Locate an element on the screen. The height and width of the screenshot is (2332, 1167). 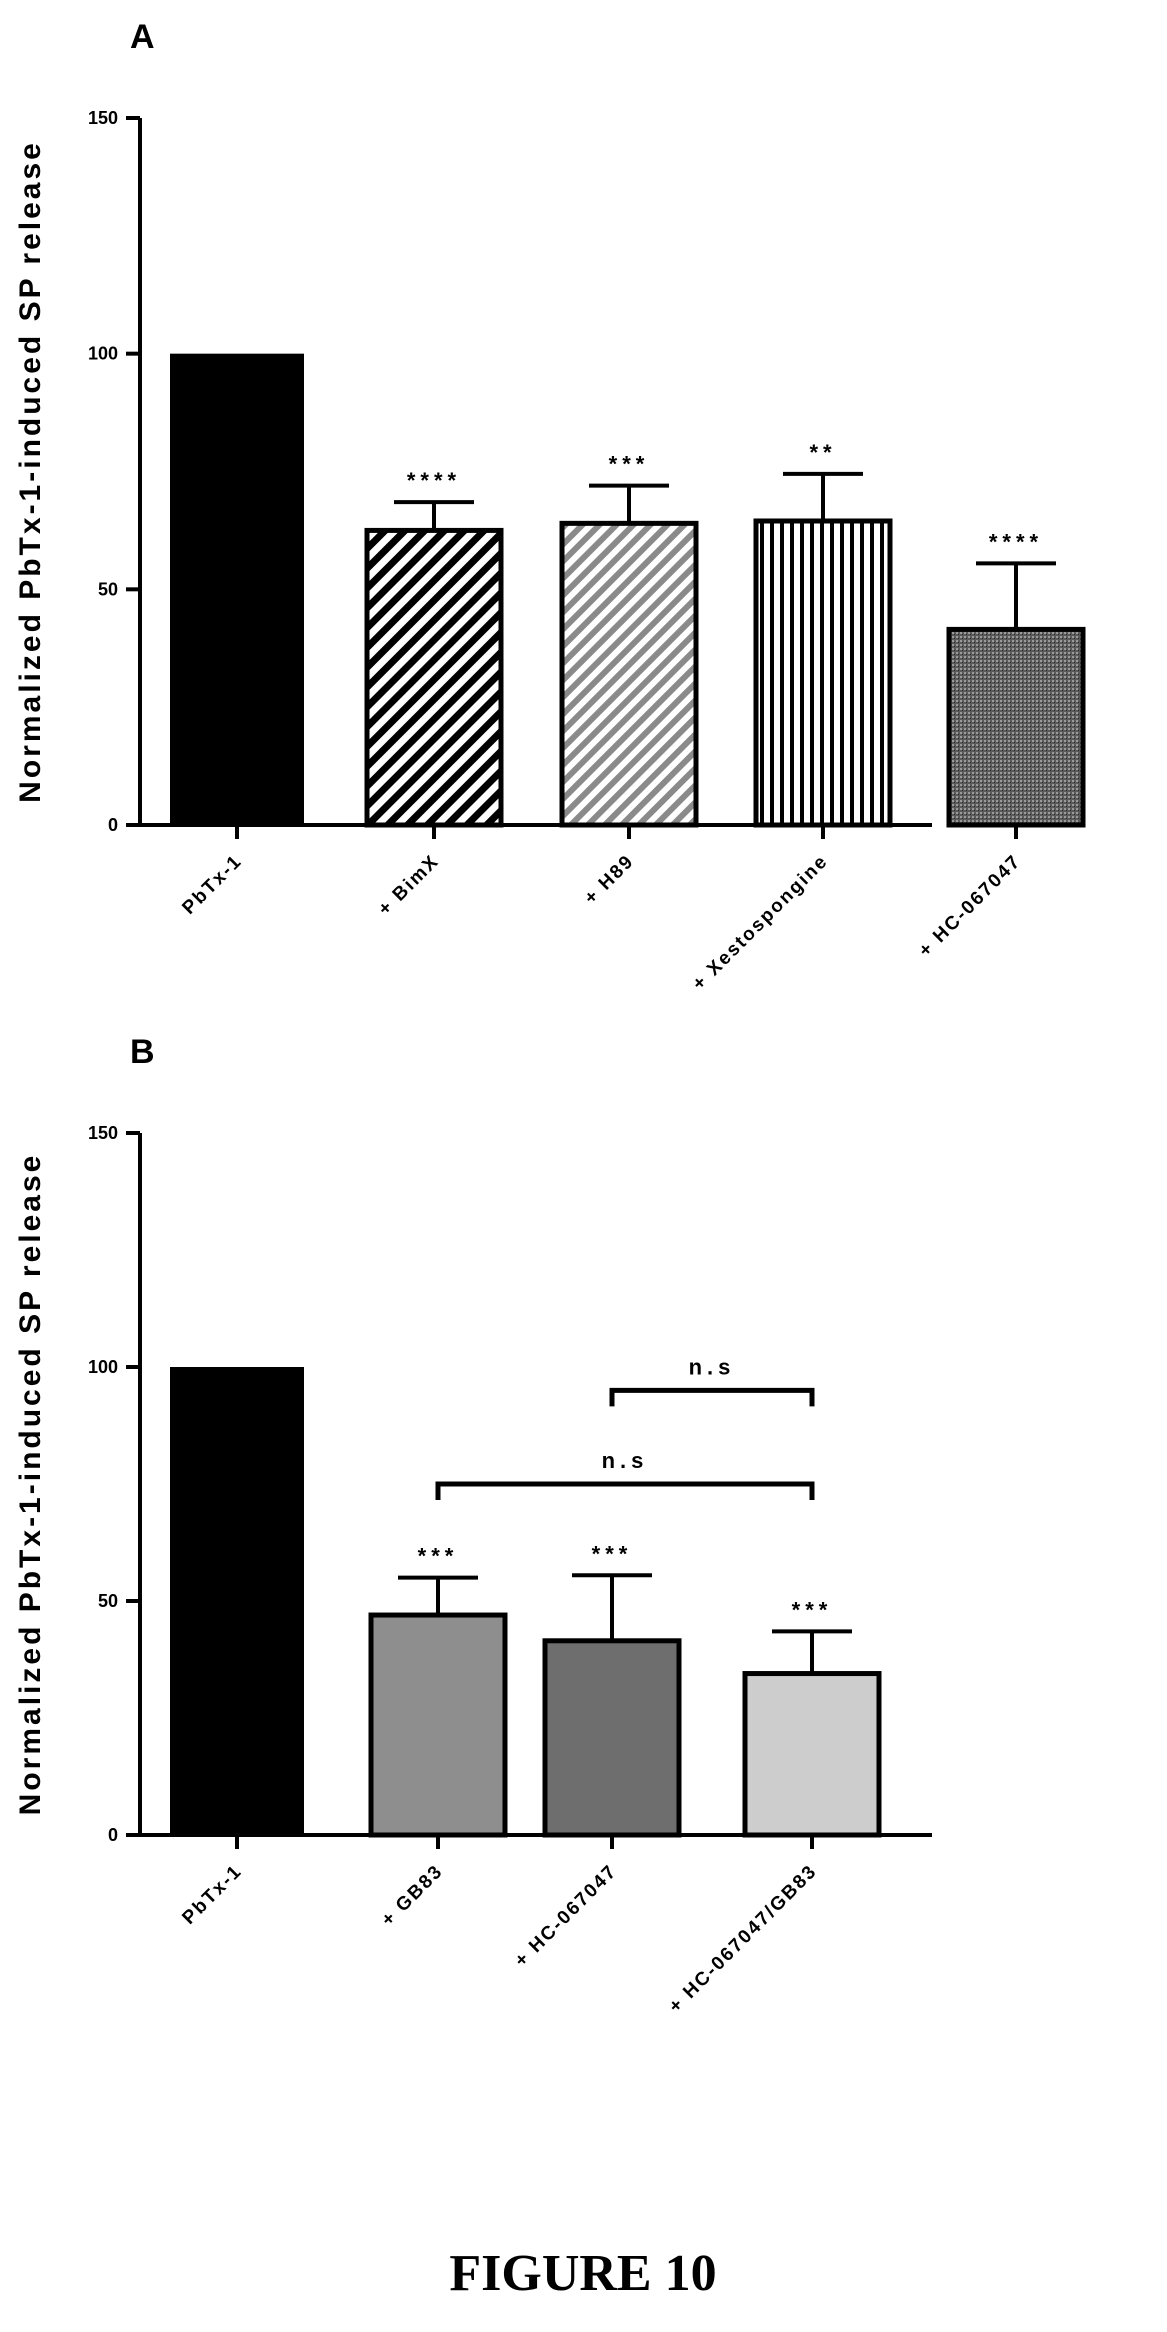
category-label: + GB83 is located at coordinates (413, 1896).